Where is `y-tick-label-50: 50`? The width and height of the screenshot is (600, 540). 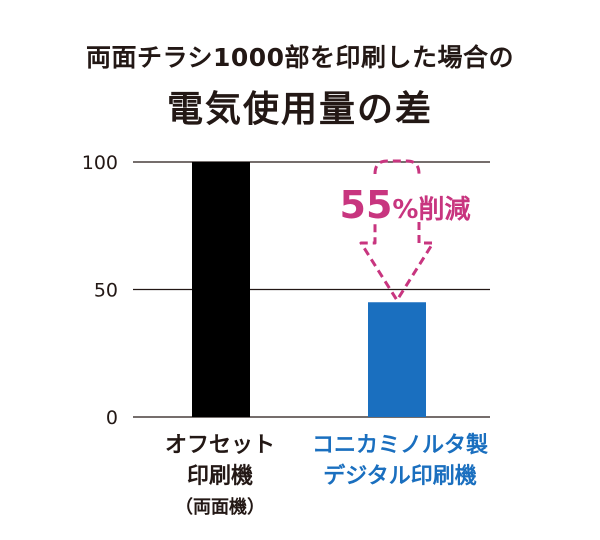
y-tick-label-50: 50 is located at coordinates (106, 291).